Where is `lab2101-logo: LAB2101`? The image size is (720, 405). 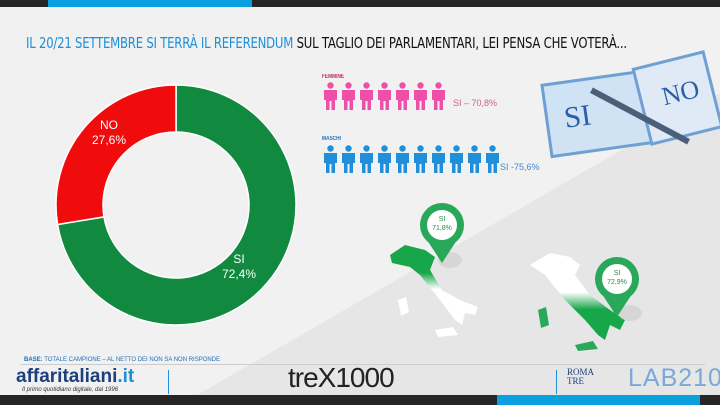
lab2101-logo: LAB2101 is located at coordinates (674, 378).